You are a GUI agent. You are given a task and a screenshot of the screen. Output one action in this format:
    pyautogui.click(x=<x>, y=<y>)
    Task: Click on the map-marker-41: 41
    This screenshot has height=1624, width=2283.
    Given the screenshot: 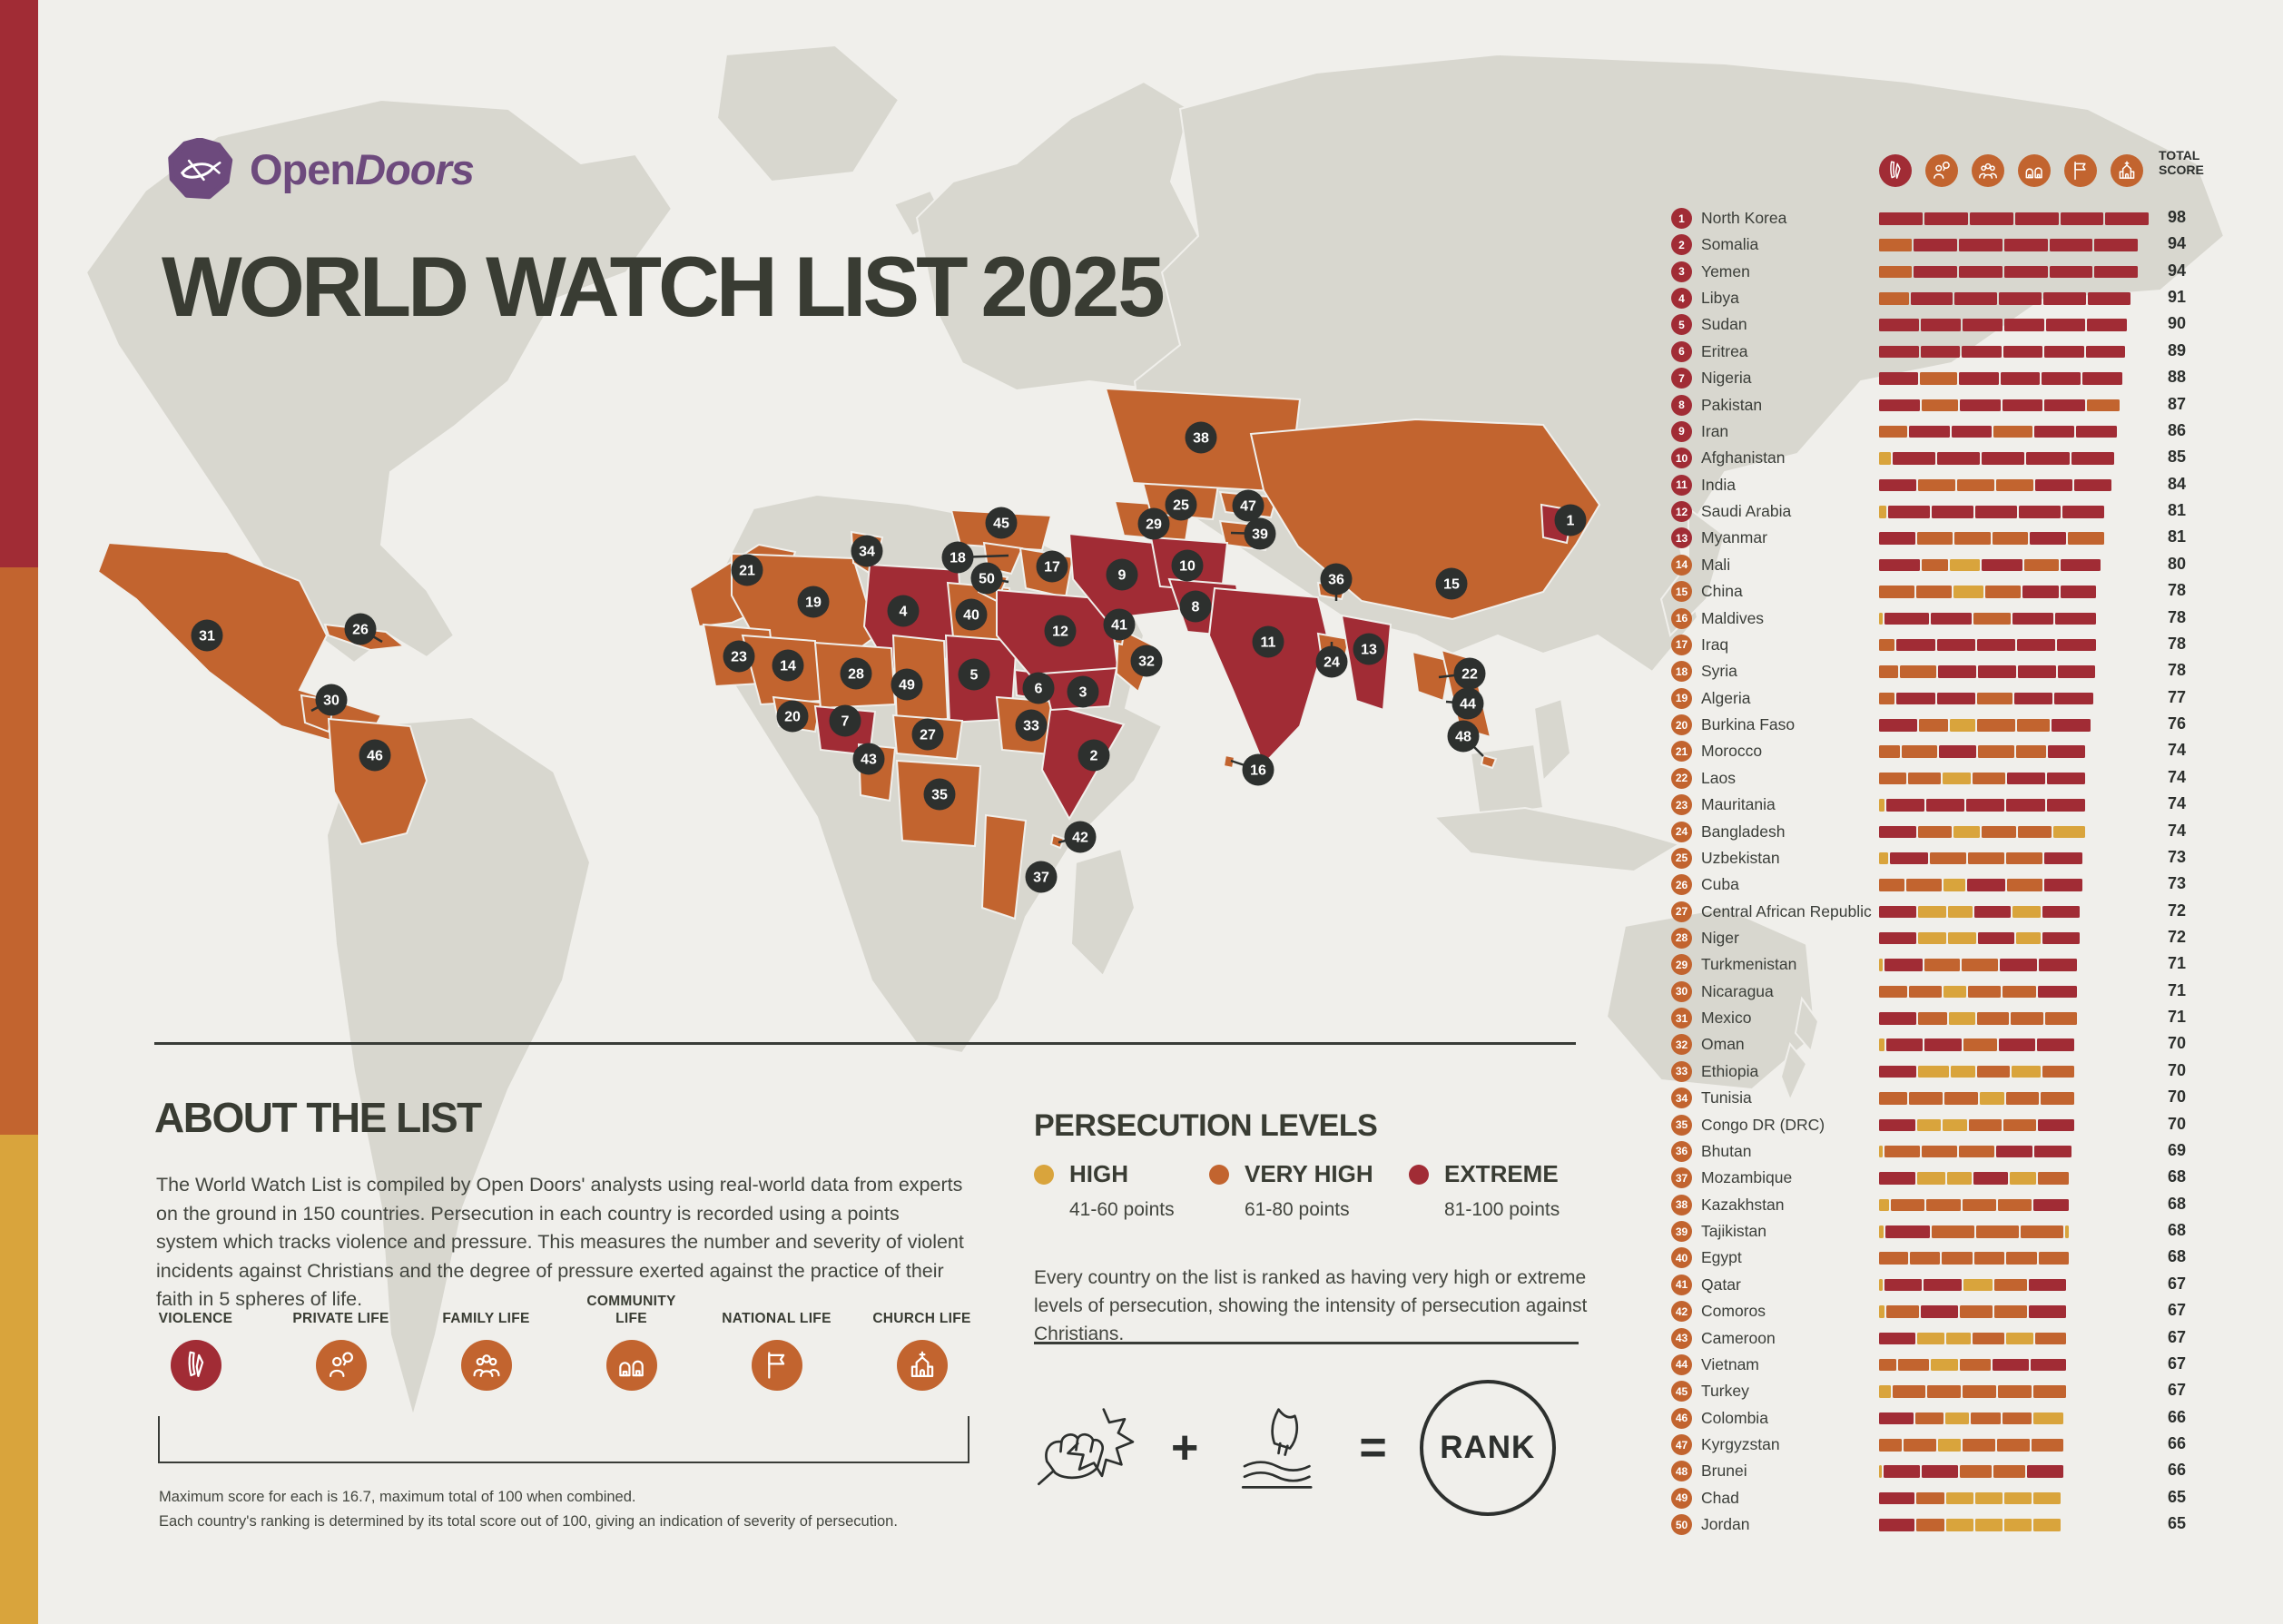 What is the action you would take?
    pyautogui.click(x=1119, y=624)
    